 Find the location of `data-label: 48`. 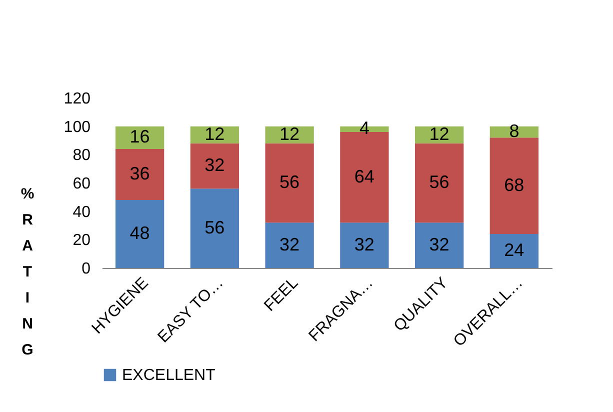

data-label: 48 is located at coordinates (140, 233).